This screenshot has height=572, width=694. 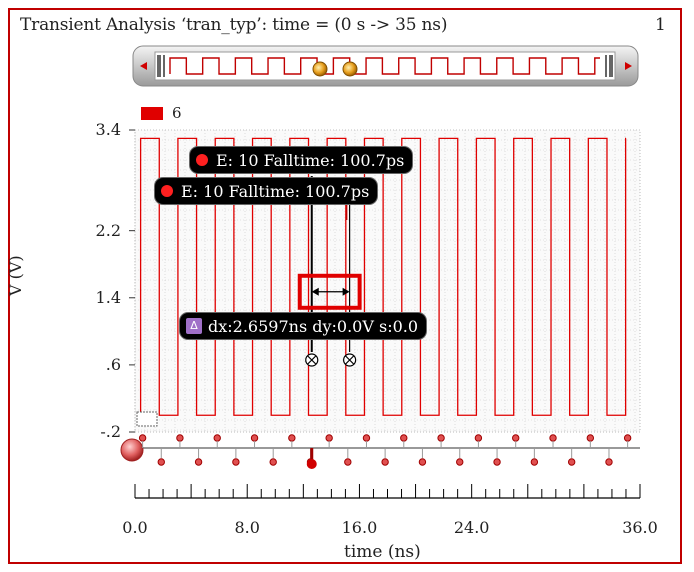 I want to click on x-tick-label: 24.0, so click(x=471, y=527).